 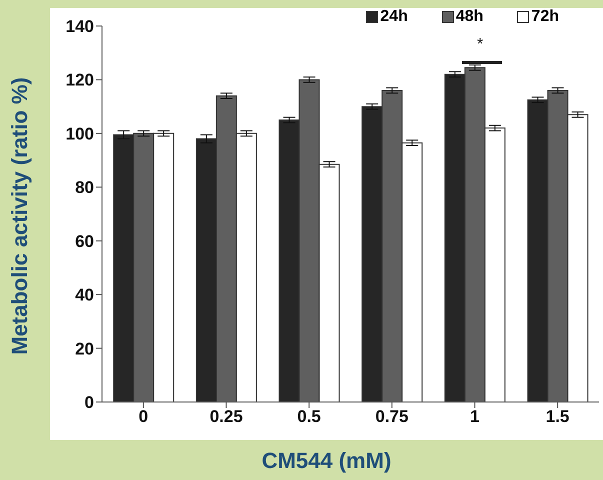 What do you see at coordinates (391, 416) in the screenshot?
I see `x-tick-label: 0.75` at bounding box center [391, 416].